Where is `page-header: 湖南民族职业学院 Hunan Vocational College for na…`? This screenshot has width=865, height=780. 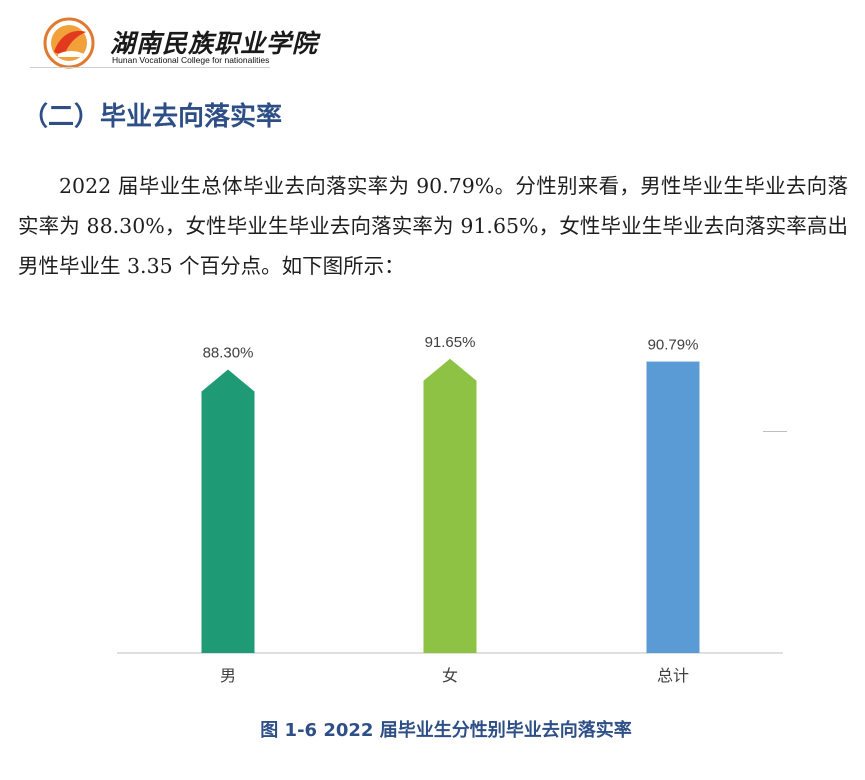
page-header: 湖南民族职业学院 Hunan Vocational College for na… is located at coordinates (178, 43).